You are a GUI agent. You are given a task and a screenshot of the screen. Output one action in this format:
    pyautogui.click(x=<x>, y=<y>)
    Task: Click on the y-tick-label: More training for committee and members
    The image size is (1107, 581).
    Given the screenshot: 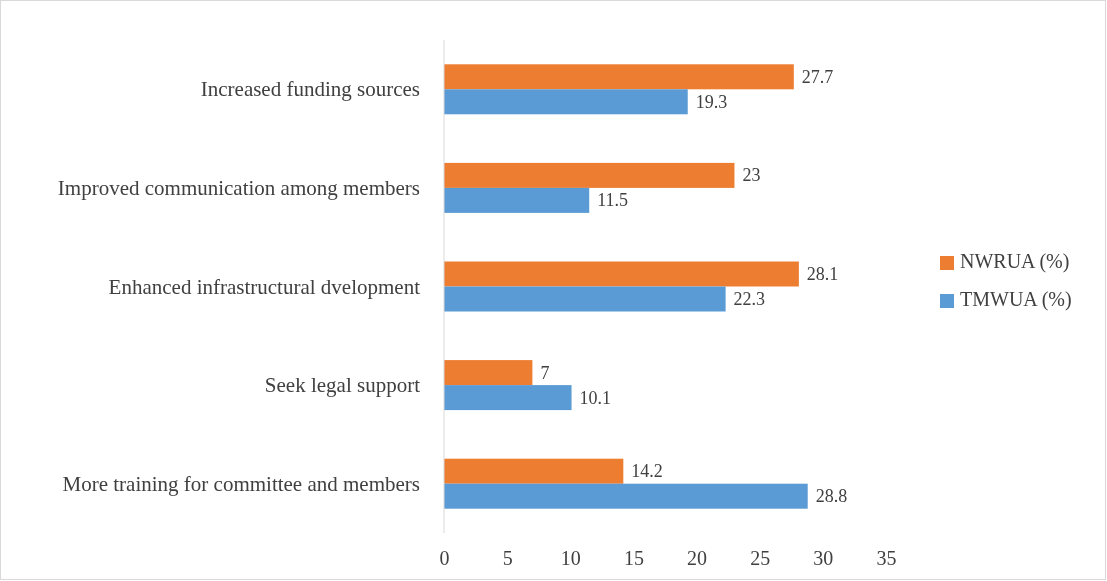 What is the action you would take?
    pyautogui.click(x=241, y=483)
    